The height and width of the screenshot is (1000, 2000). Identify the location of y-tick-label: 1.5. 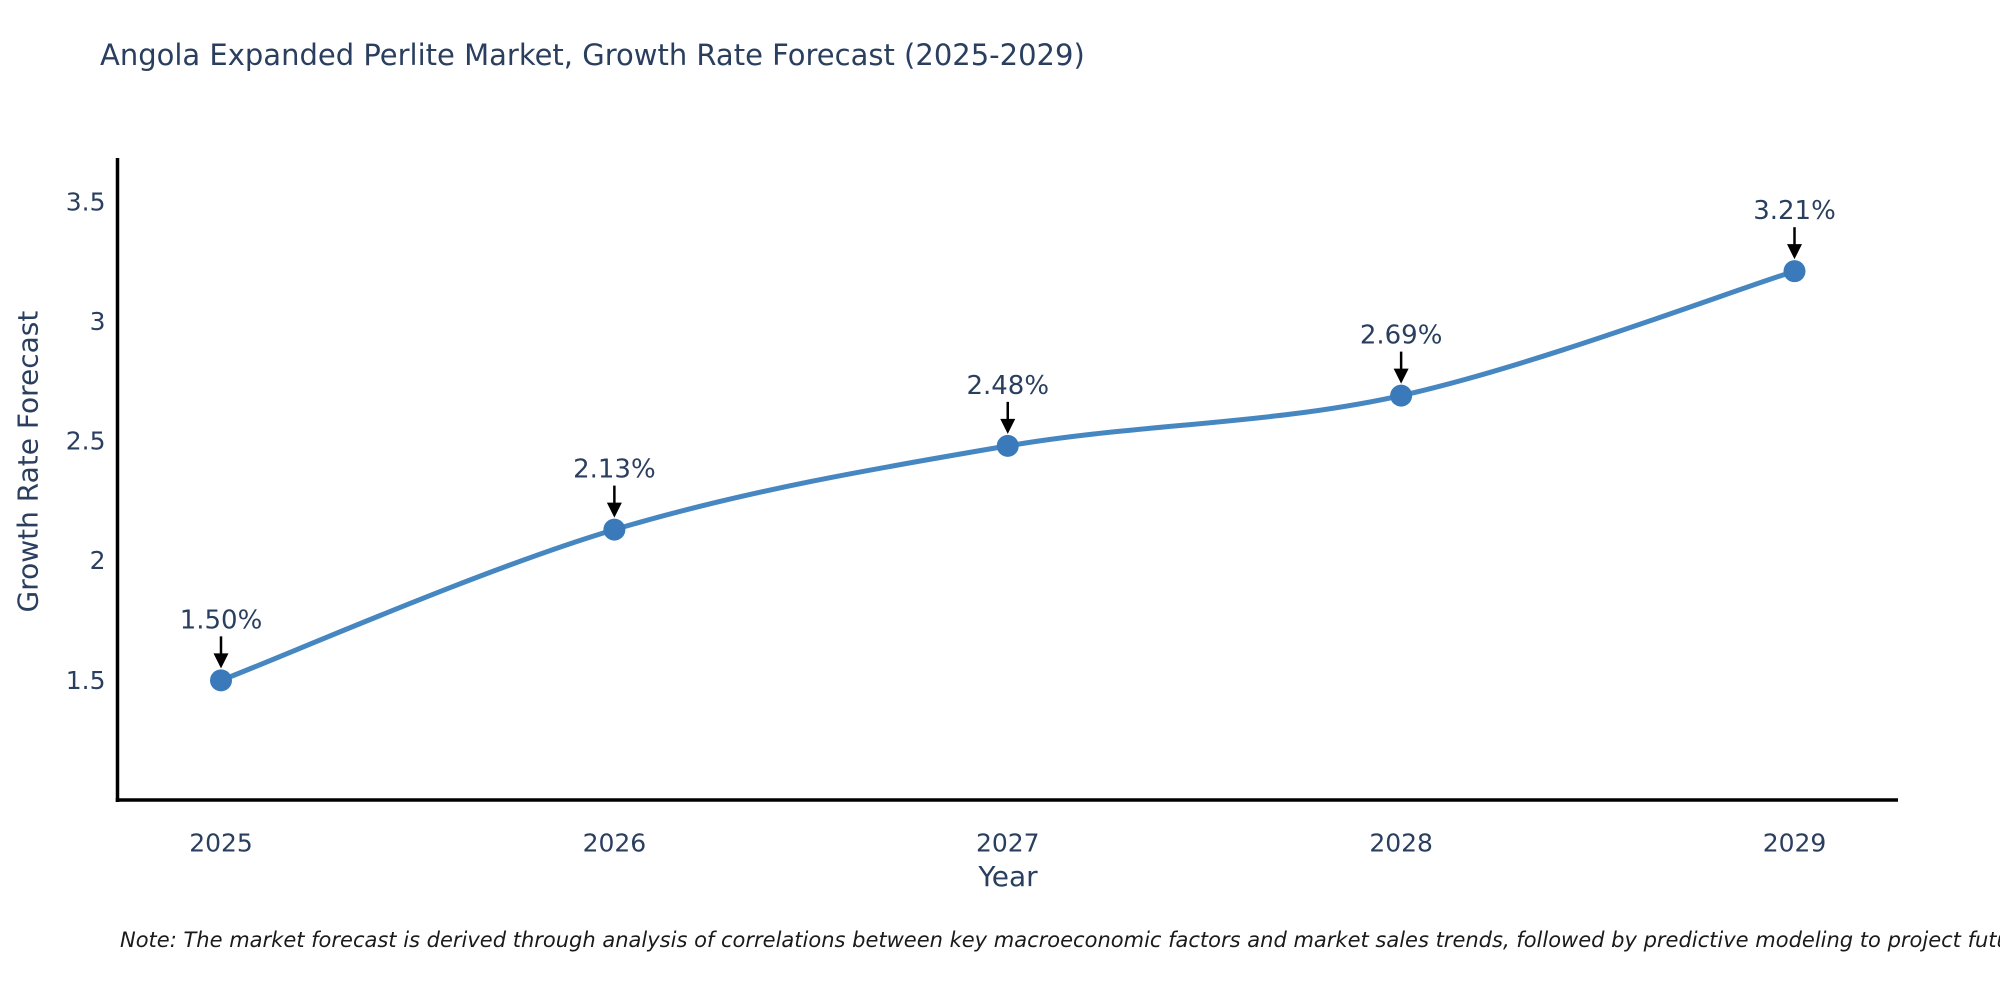
(86, 680).